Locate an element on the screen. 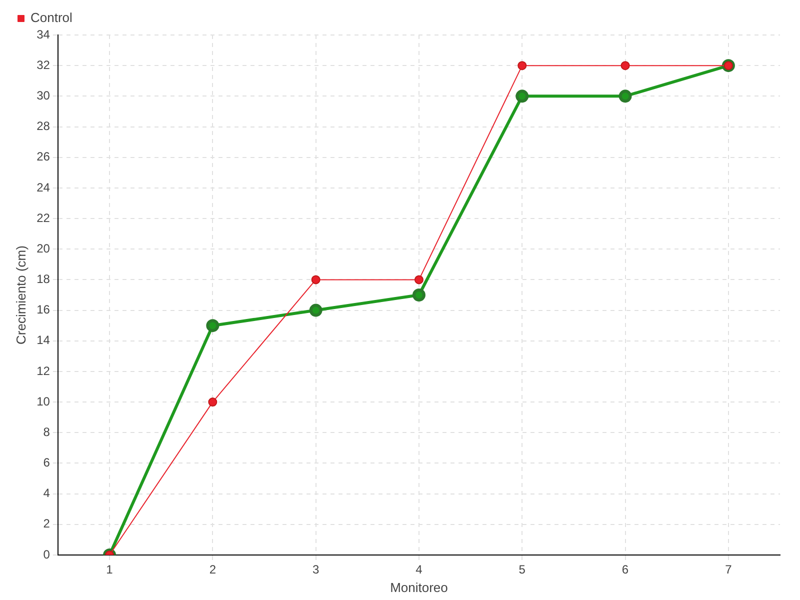 This screenshot has width=800, height=600. y-tick-label: 8 is located at coordinates (46, 431).